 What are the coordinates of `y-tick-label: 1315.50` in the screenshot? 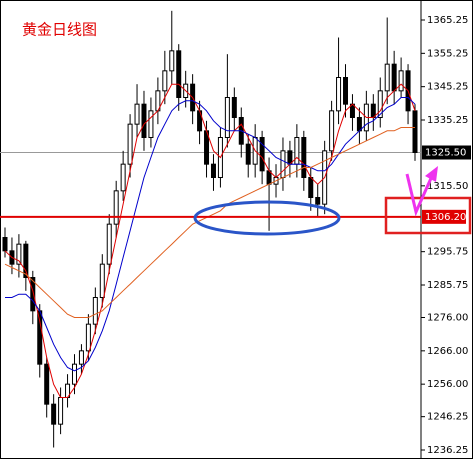 It's located at (447, 186).